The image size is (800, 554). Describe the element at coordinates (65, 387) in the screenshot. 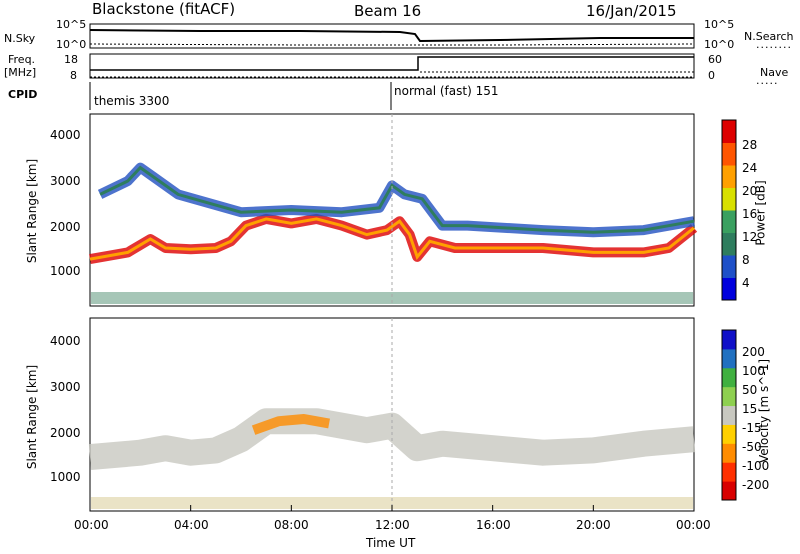

I see `velocity-ytick-3000: 3000` at that location.